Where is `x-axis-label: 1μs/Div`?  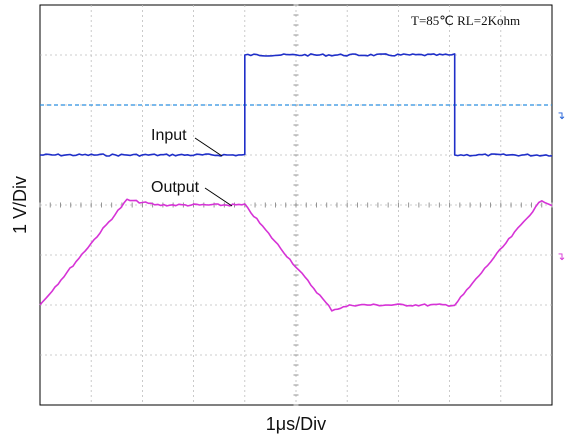 x-axis-label: 1μs/Div is located at coordinates (296, 424).